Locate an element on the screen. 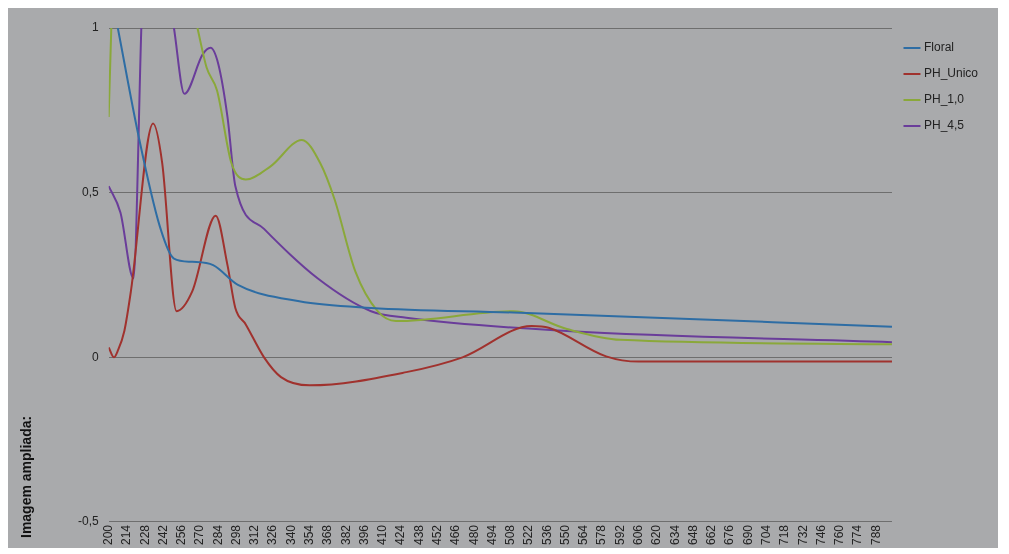 The image size is (1009, 554). x-tick-label: 242 is located at coordinates (162, 535).